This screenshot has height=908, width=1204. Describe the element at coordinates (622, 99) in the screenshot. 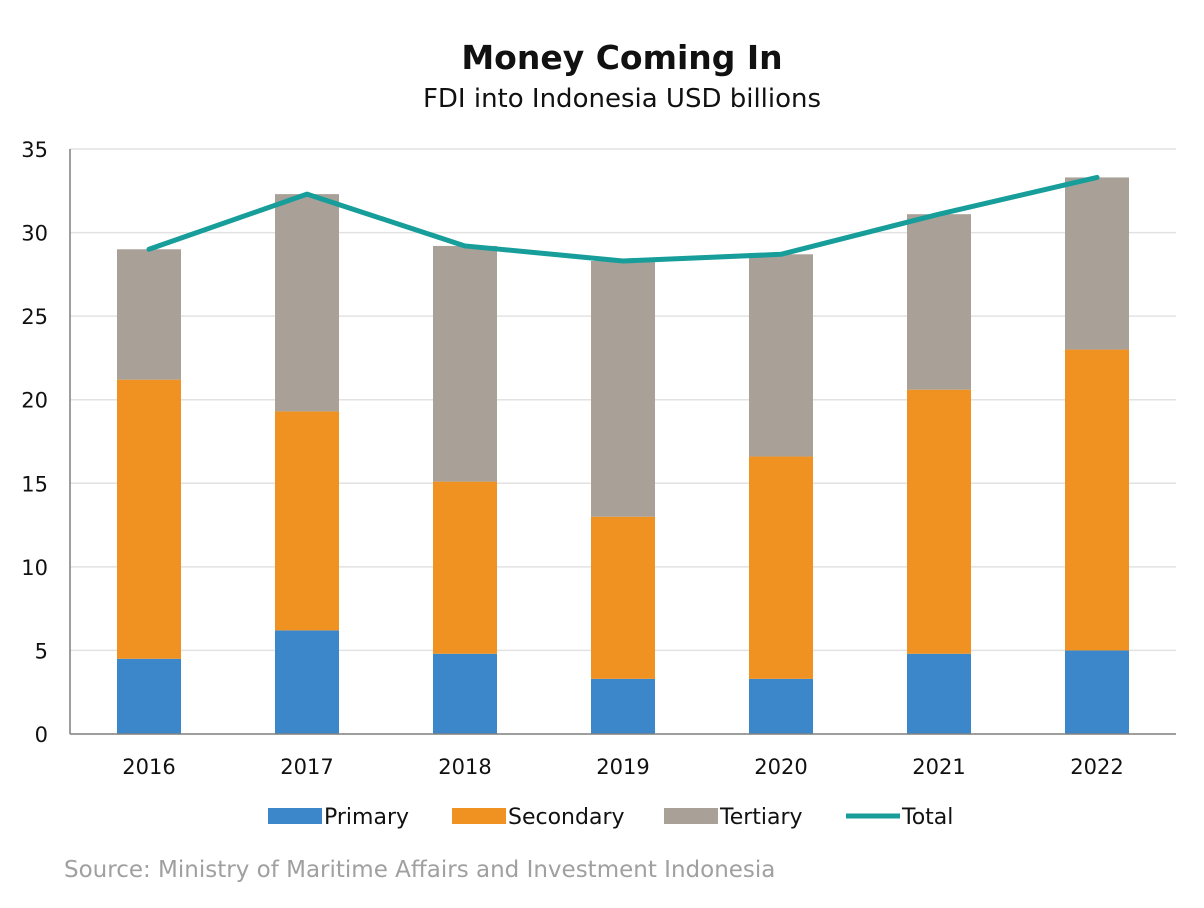

I see `chart-subtitle: FDI into Indonesia USD billions` at that location.